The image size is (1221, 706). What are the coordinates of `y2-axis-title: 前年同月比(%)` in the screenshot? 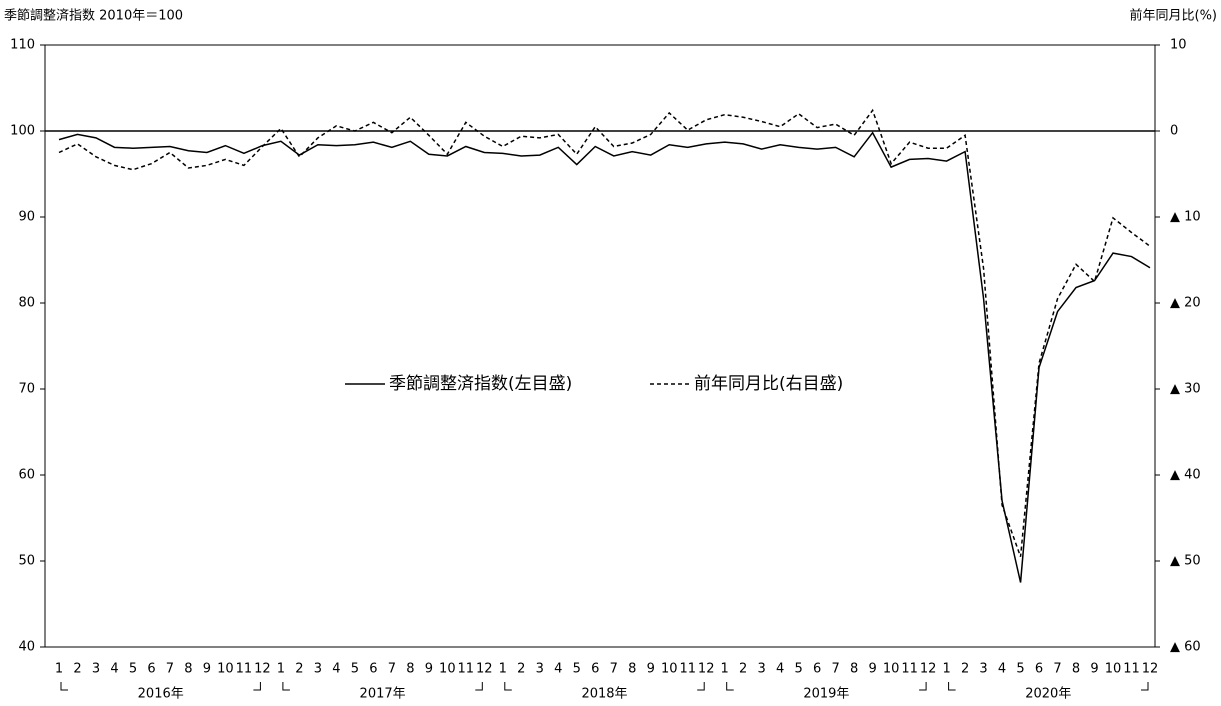 It's located at (1174, 16).